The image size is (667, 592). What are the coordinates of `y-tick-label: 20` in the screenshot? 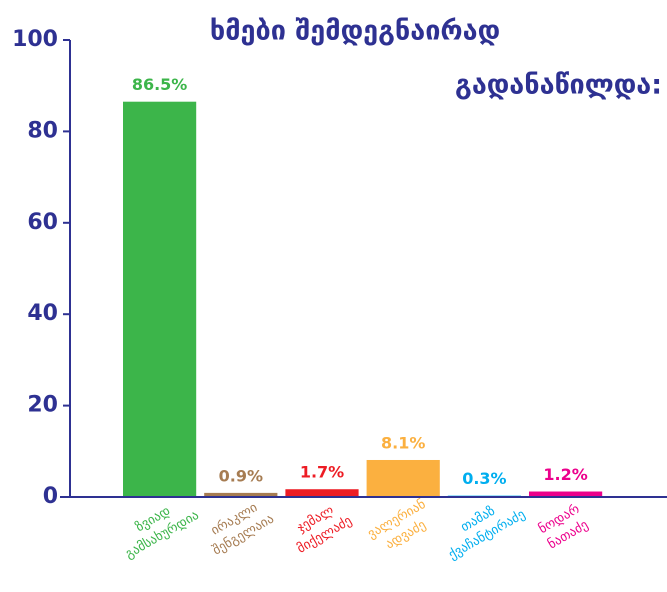 It's located at (42, 405).